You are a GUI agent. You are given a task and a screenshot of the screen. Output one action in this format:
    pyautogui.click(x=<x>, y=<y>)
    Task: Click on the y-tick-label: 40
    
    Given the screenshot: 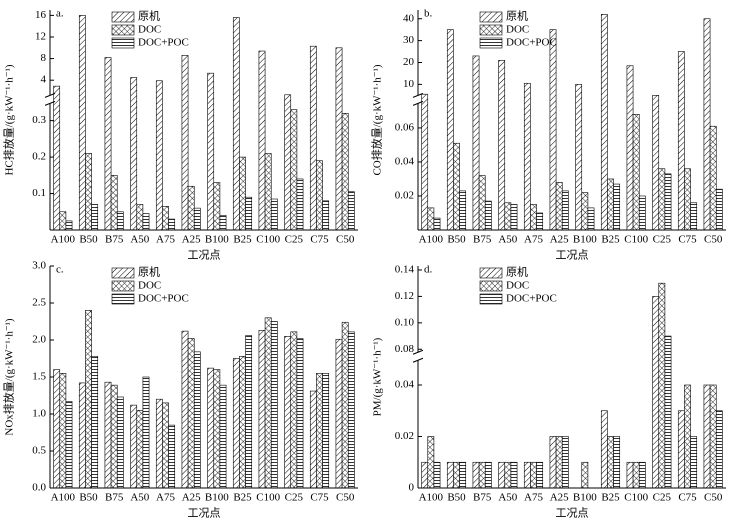 What is the action you would take?
    pyautogui.click(x=409, y=18)
    